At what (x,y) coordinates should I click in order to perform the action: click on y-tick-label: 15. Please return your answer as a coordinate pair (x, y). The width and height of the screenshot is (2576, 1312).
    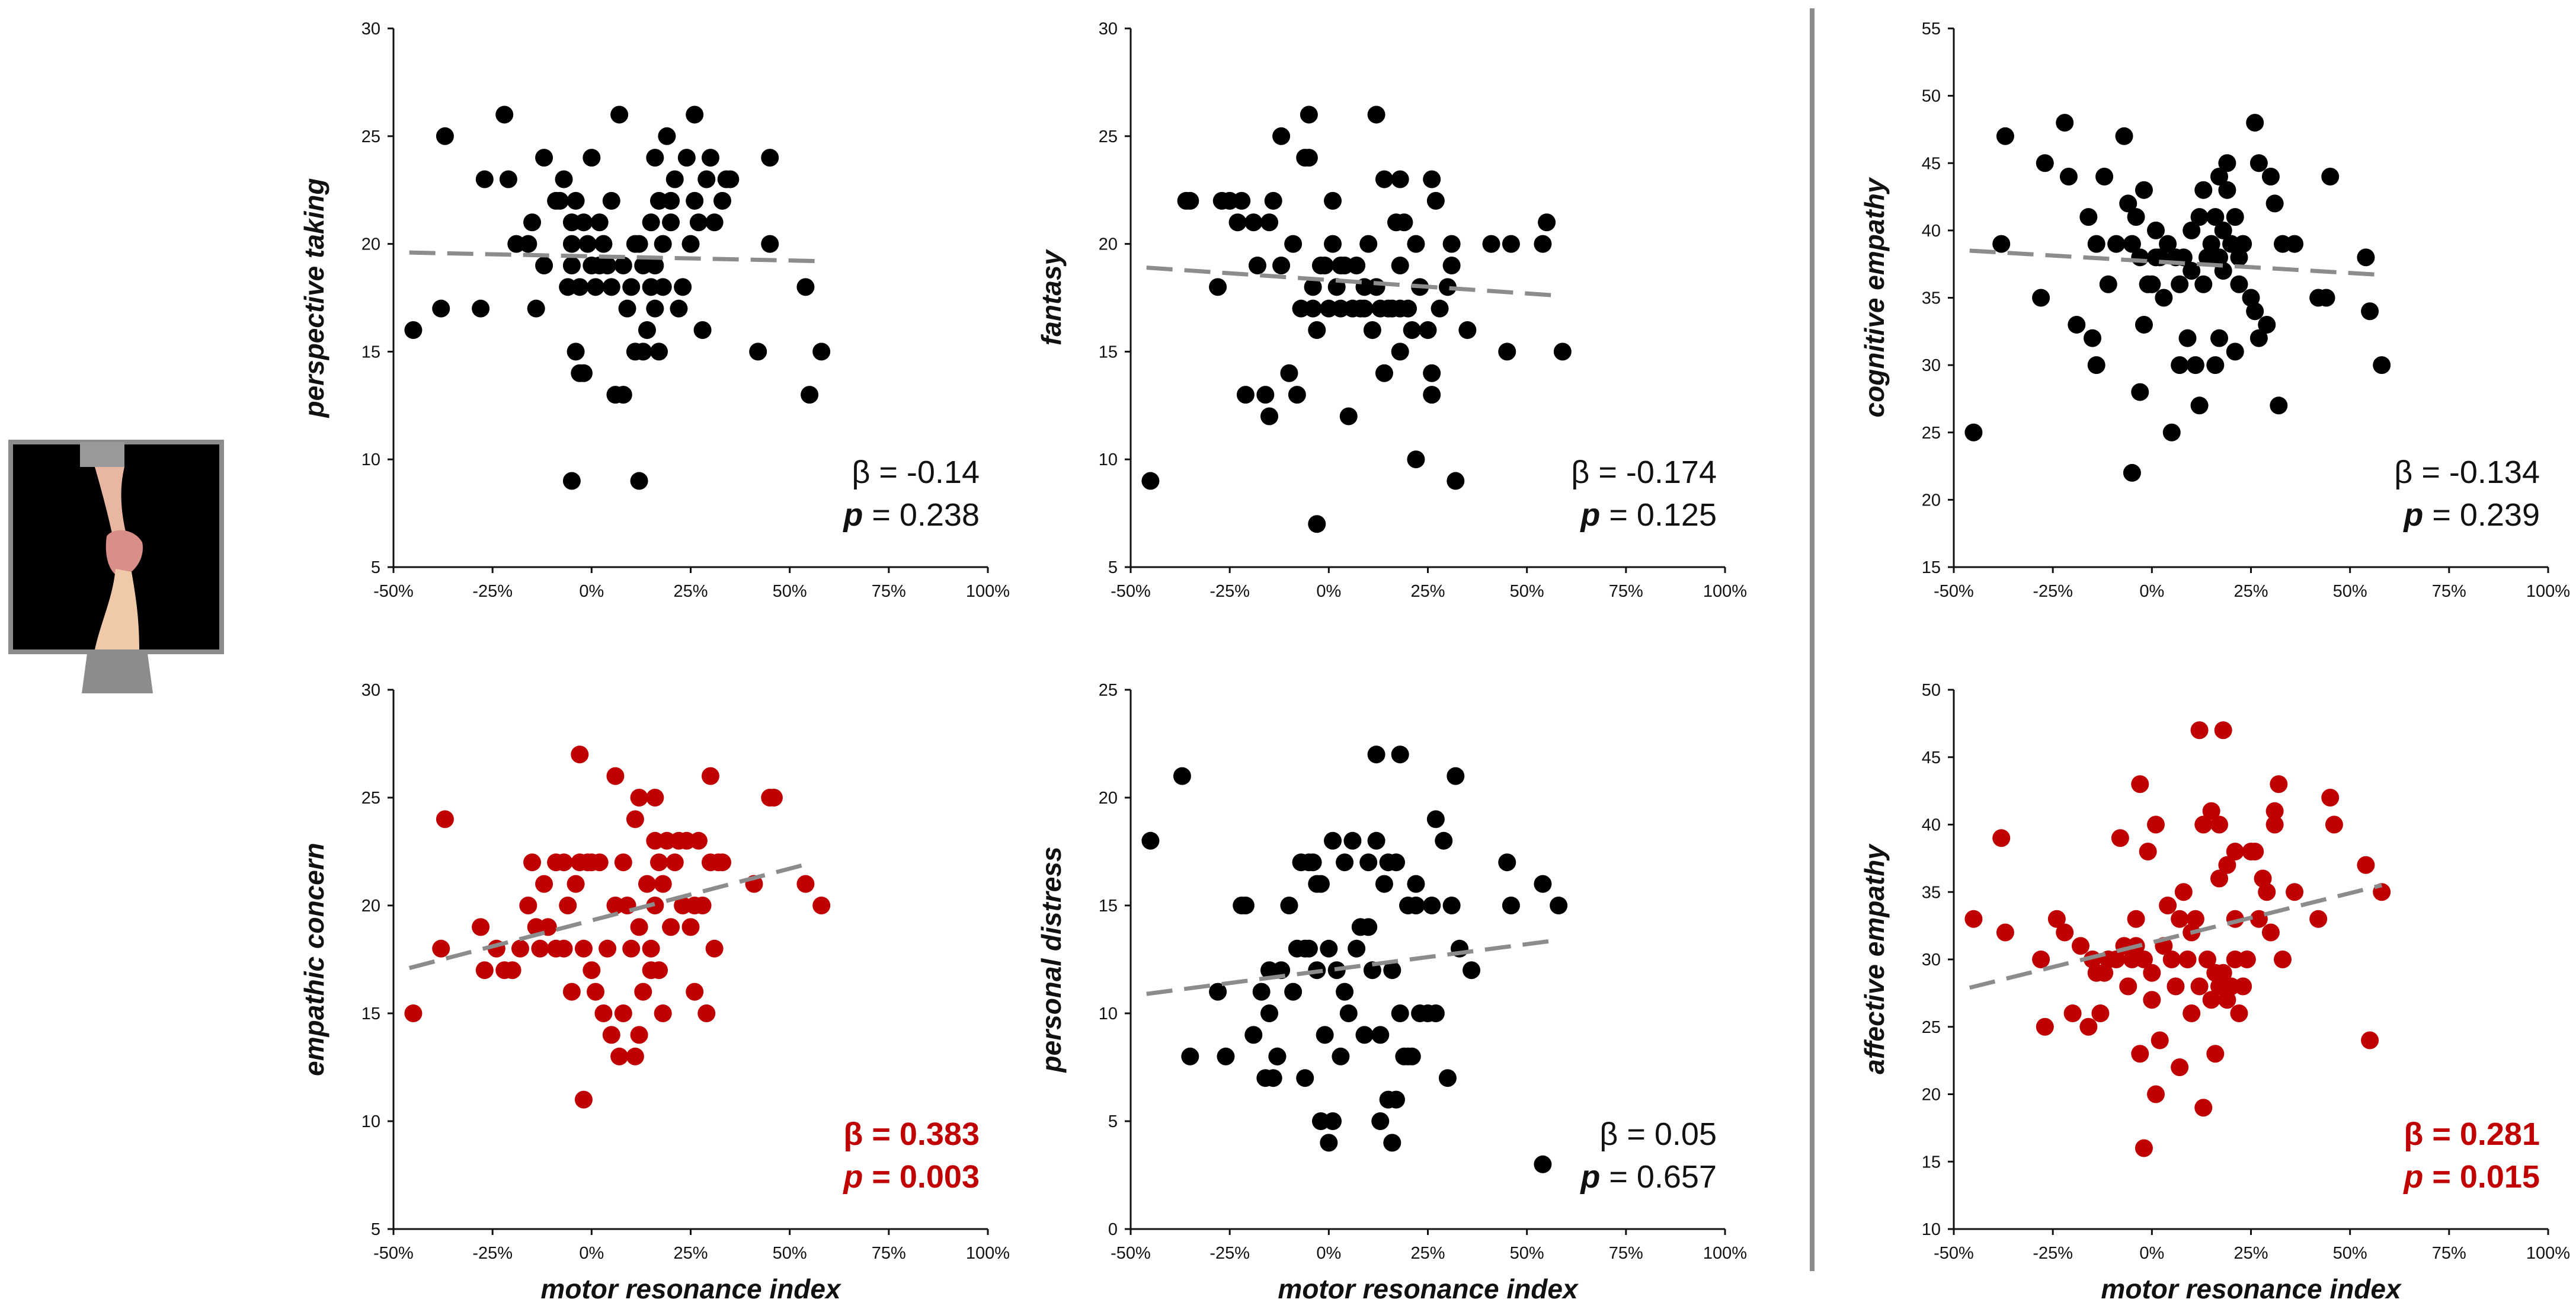
    Looking at the image, I should click on (1108, 906).